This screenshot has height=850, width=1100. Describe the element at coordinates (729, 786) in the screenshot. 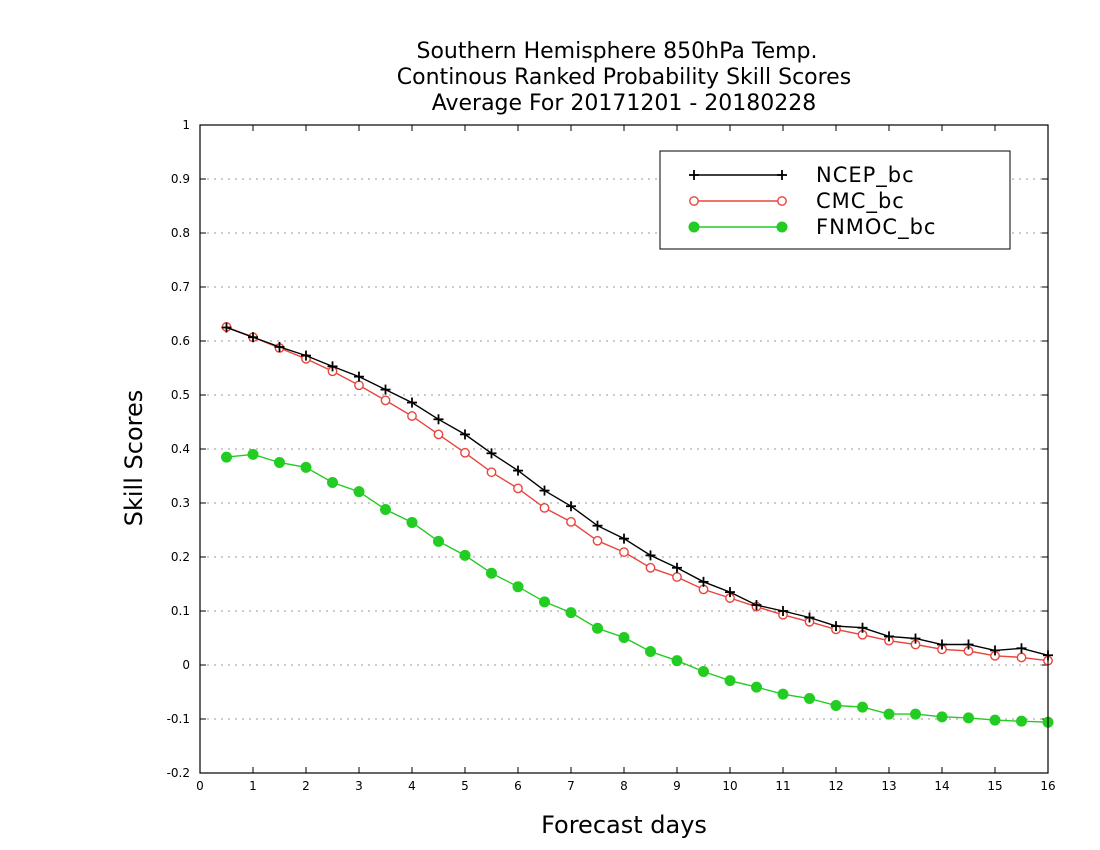

I see `x-tick-label: 10` at that location.